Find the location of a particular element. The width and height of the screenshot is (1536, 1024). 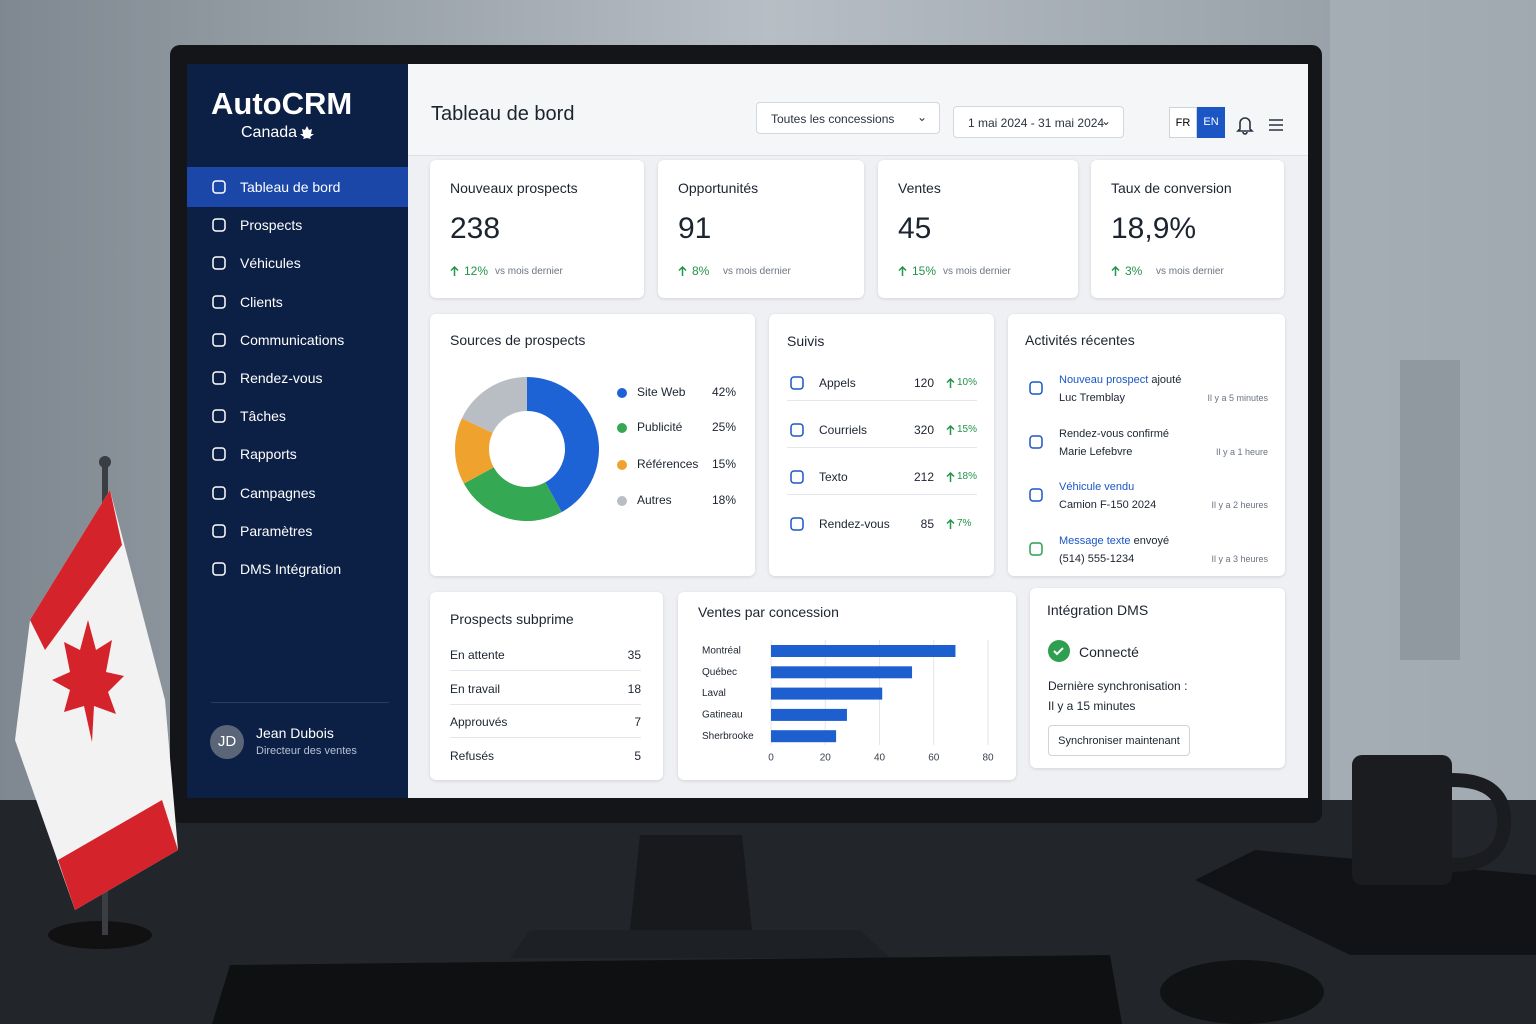

subprime-label: Refusés is located at coordinates (472, 755).